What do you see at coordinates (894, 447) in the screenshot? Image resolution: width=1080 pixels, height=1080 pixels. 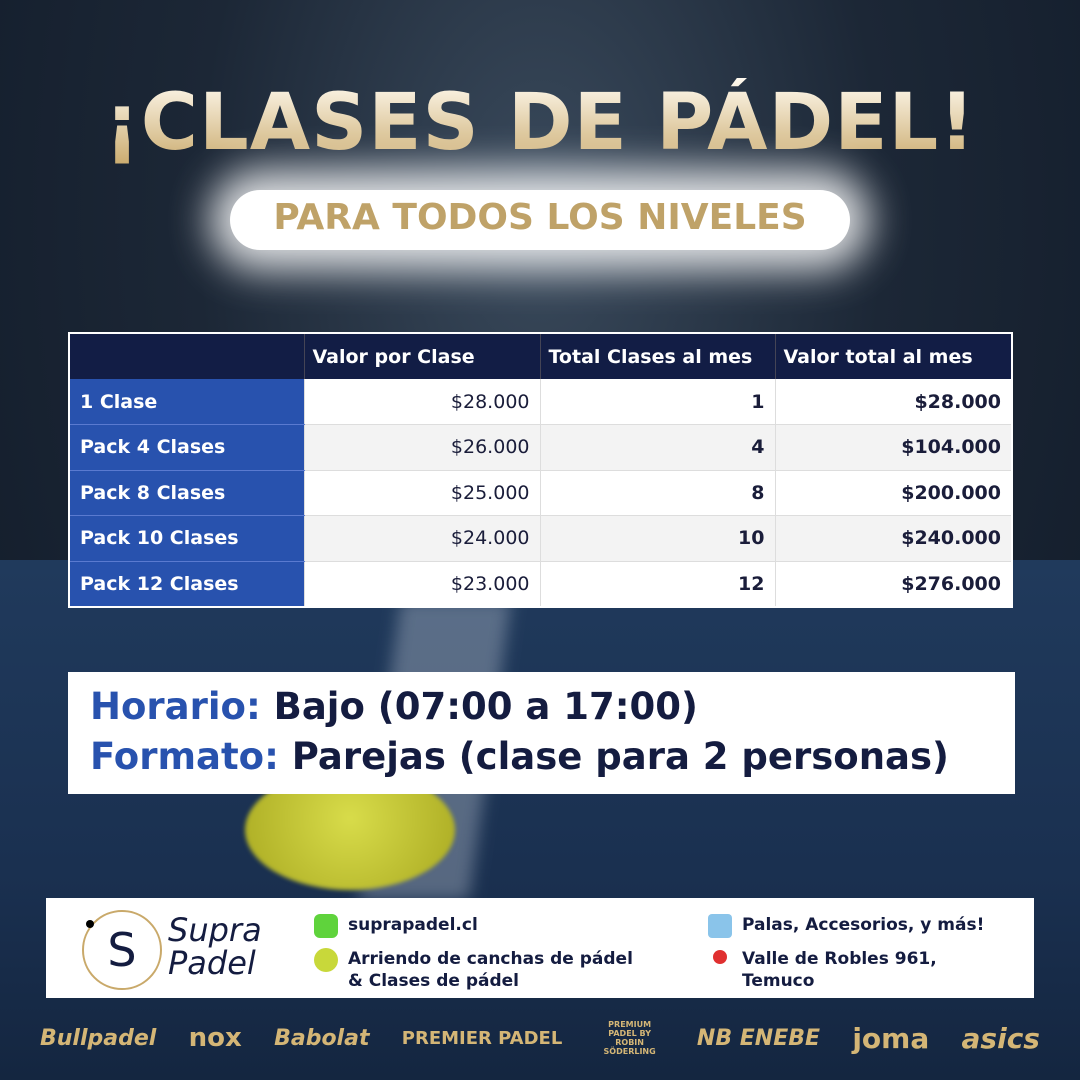 I see `total-cell: $104.000` at bounding box center [894, 447].